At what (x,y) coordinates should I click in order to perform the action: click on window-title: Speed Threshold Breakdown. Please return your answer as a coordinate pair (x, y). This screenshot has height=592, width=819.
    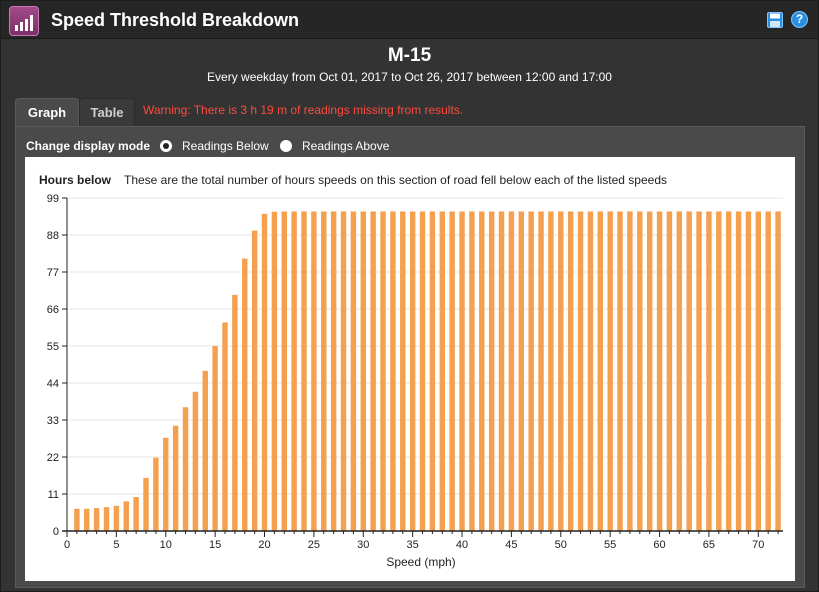
    Looking at the image, I should click on (175, 20).